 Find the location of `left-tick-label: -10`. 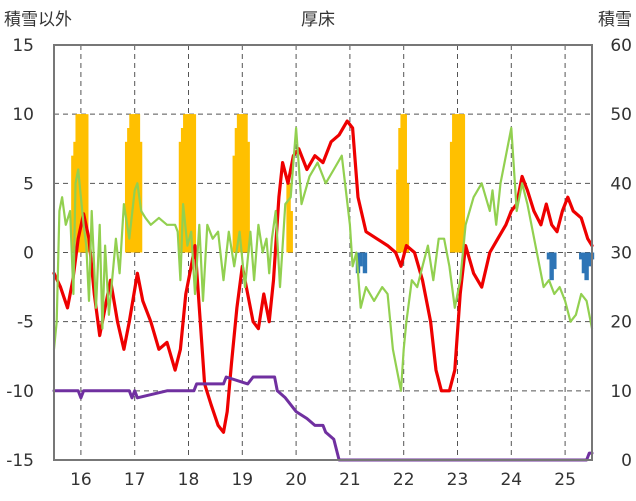

left-tick-label: -10 is located at coordinates (20, 392).